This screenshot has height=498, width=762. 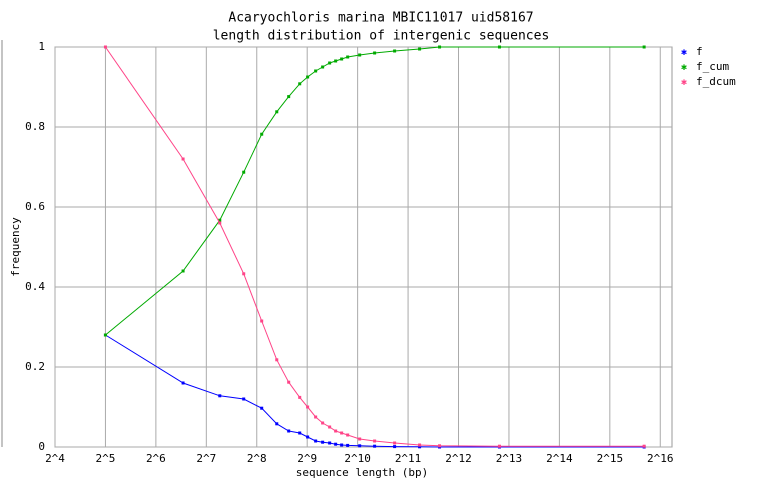 I want to click on x-tick-label: 2^7, so click(x=206, y=458).